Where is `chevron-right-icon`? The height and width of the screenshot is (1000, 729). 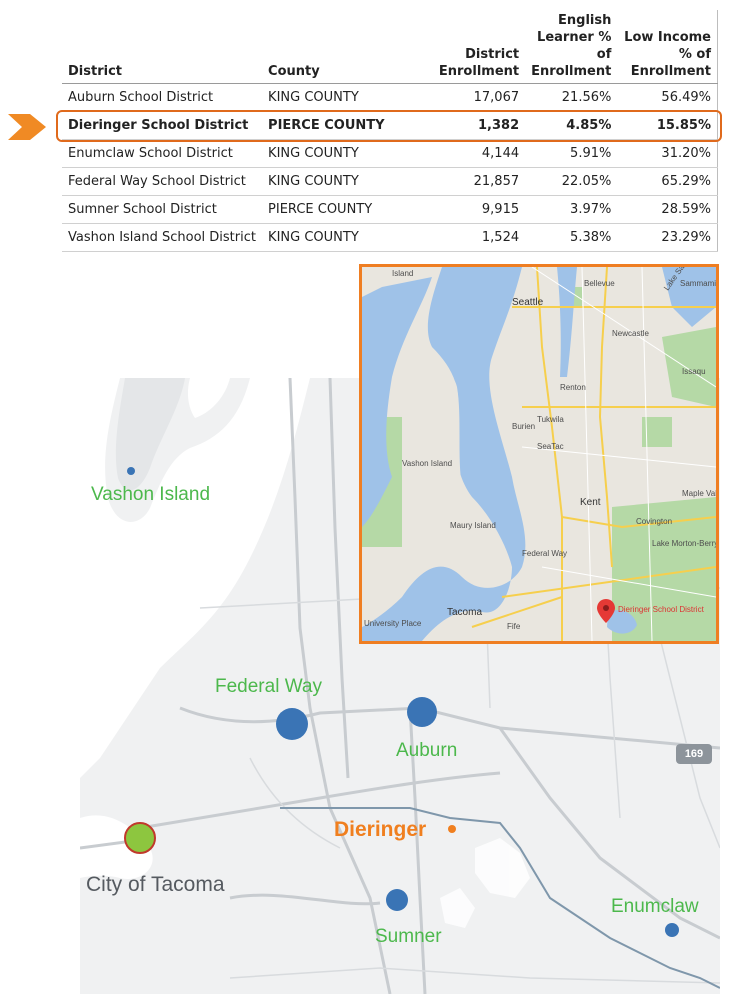 chevron-right-icon is located at coordinates (27, 127).